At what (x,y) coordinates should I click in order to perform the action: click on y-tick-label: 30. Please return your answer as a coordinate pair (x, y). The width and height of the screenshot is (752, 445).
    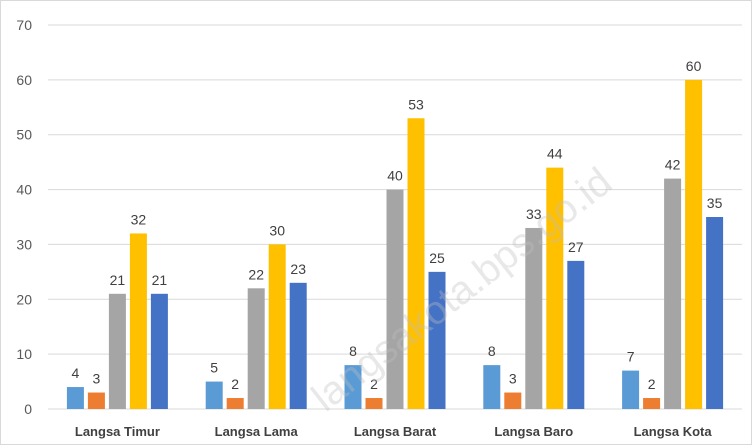
    Looking at the image, I should click on (24, 244).